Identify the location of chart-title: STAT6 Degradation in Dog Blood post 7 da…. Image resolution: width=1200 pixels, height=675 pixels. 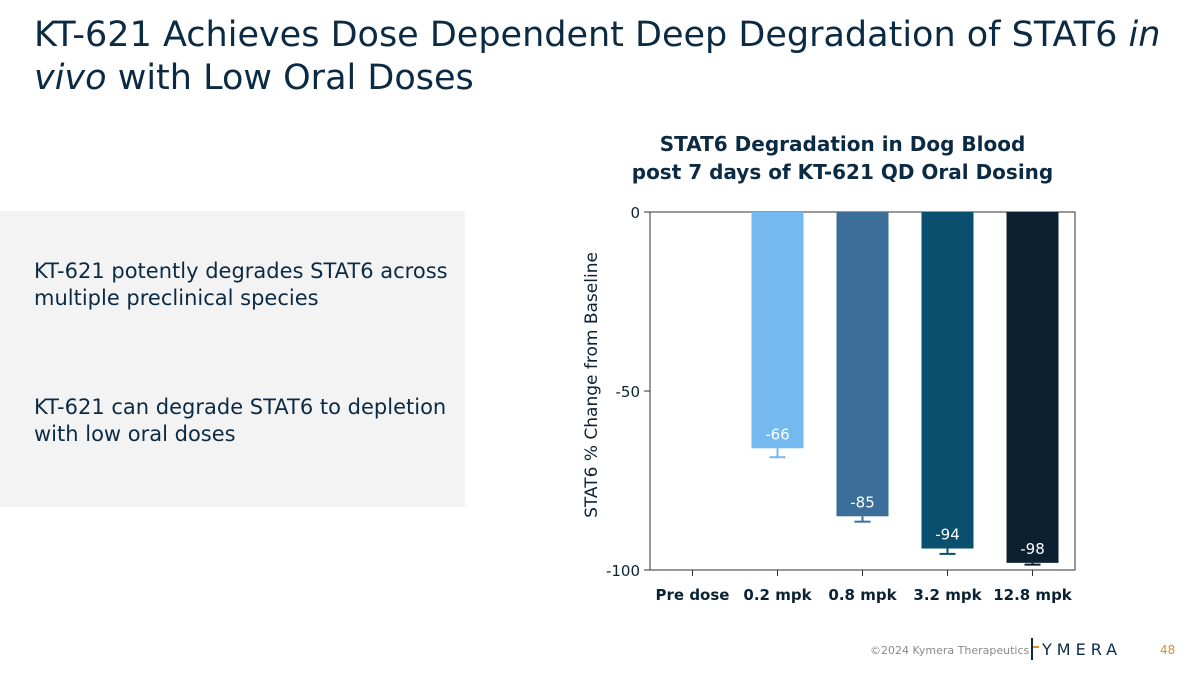
(842, 158).